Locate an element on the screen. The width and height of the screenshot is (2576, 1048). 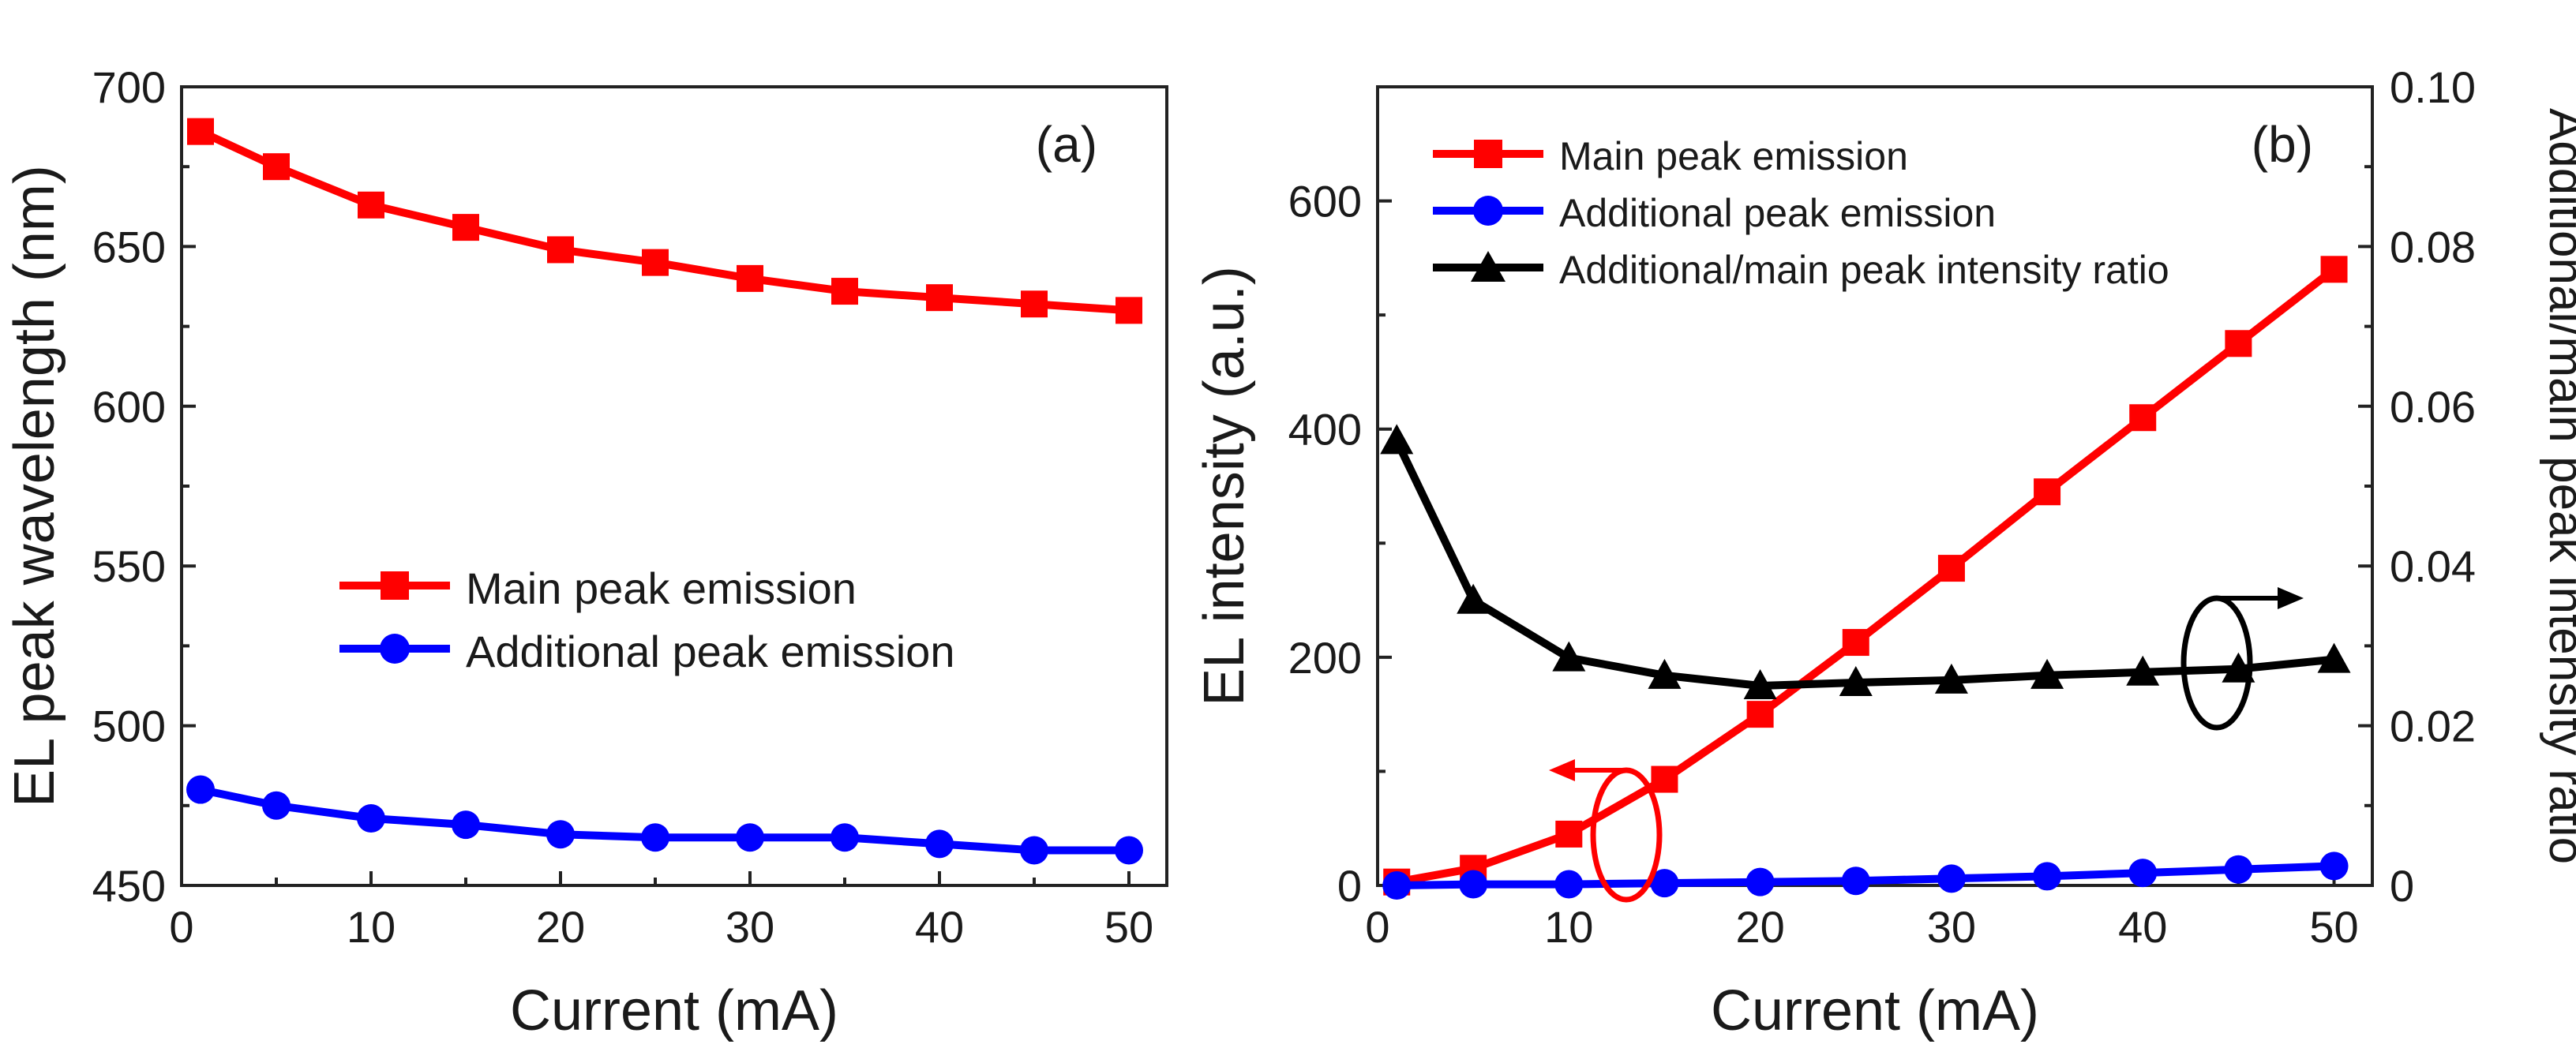
right-axis-indicator-arrowhead is located at coordinates (2291, 598).